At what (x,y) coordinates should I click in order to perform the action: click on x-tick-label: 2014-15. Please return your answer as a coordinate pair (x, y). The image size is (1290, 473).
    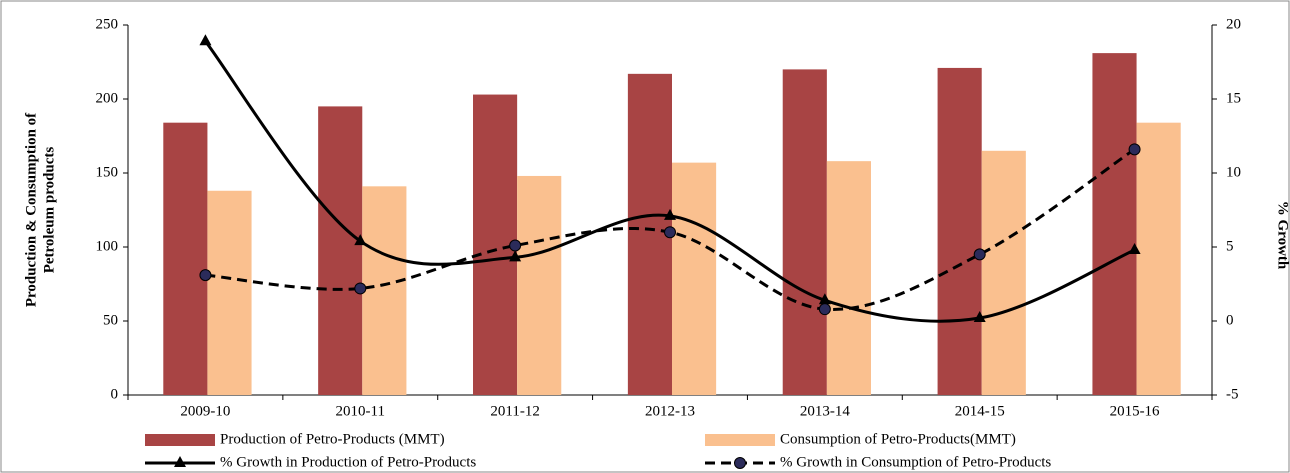
    Looking at the image, I should click on (980, 411).